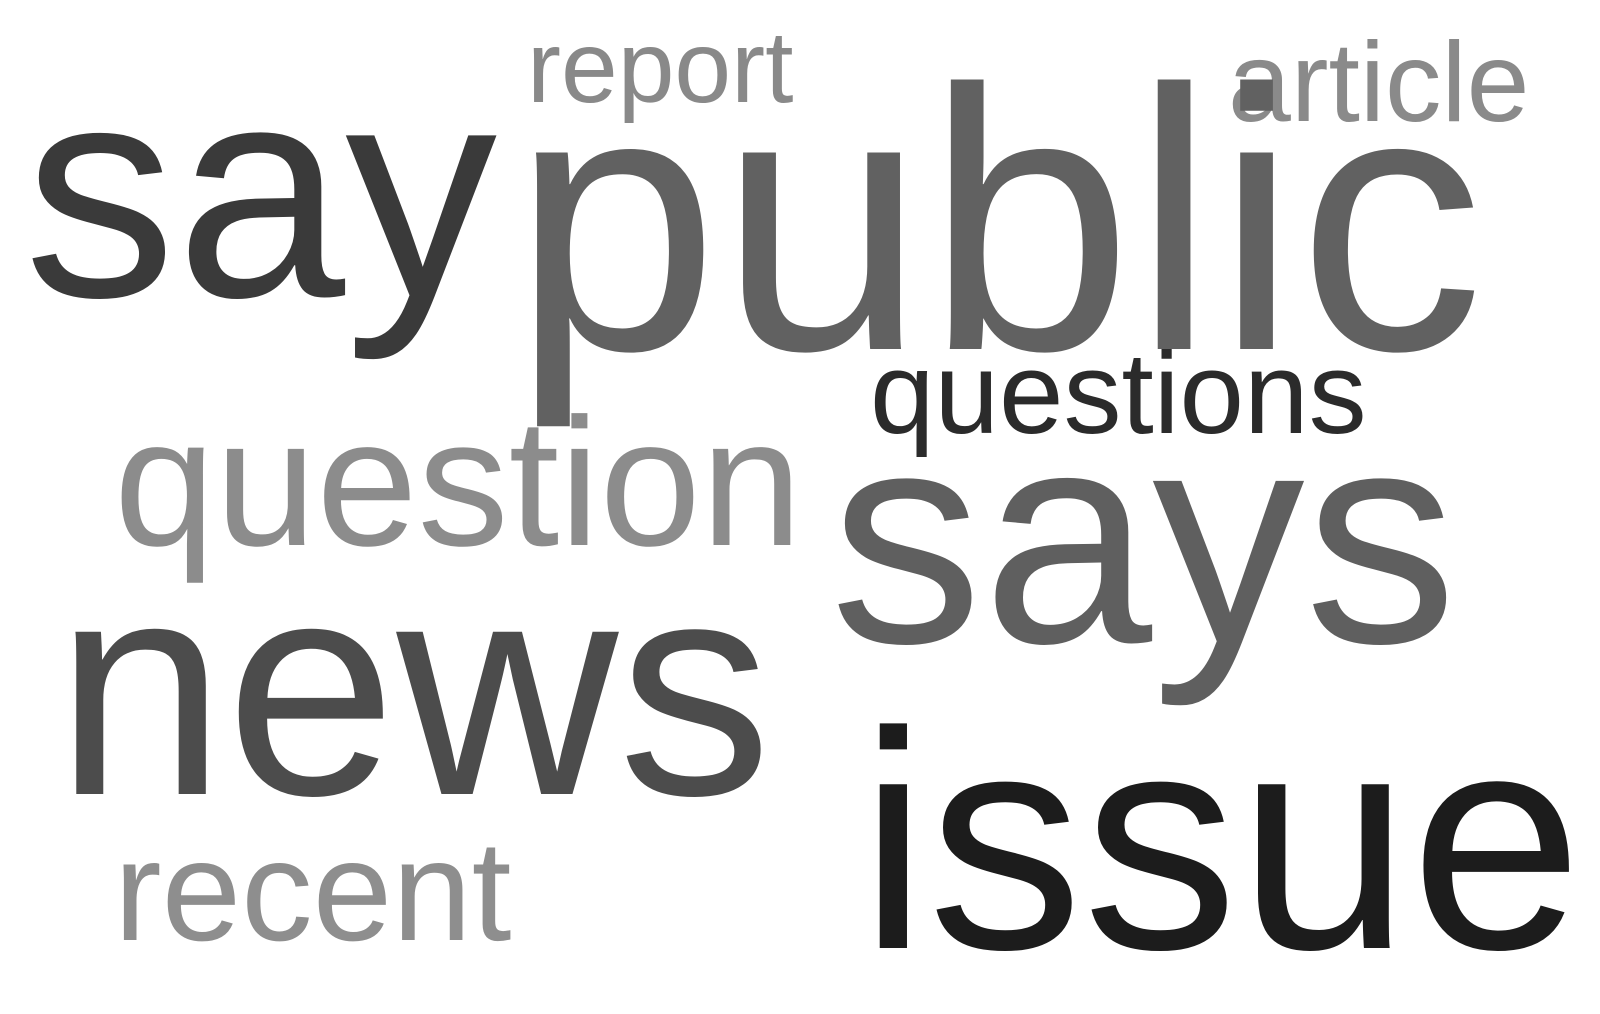 Image resolution: width=1600 pixels, height=1014 pixels. Describe the element at coordinates (1118, 393) in the screenshot. I see `word-questions: questions` at that location.